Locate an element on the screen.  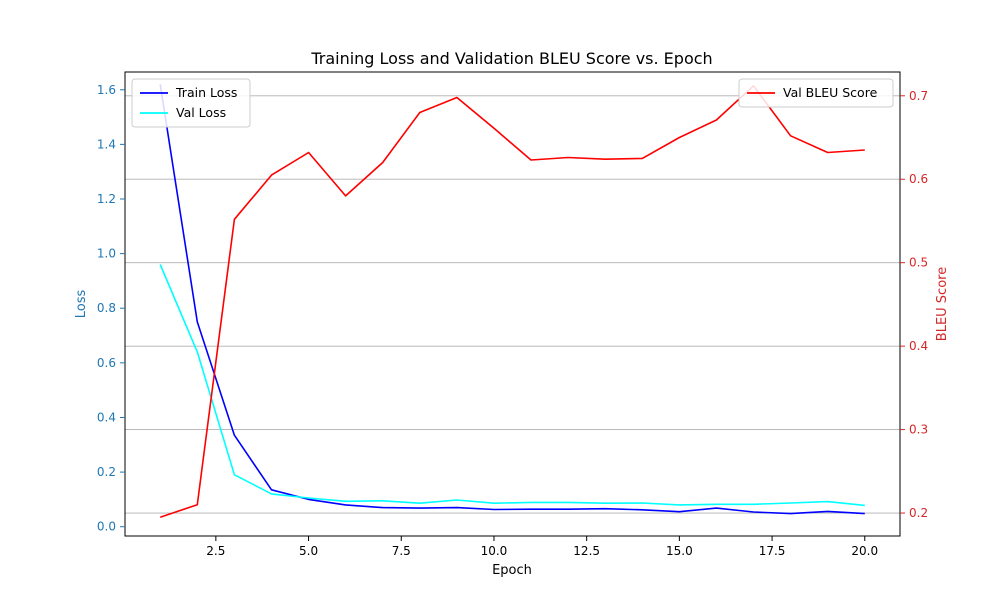
y-left-tick-label: 0.6 is located at coordinates (106, 363).